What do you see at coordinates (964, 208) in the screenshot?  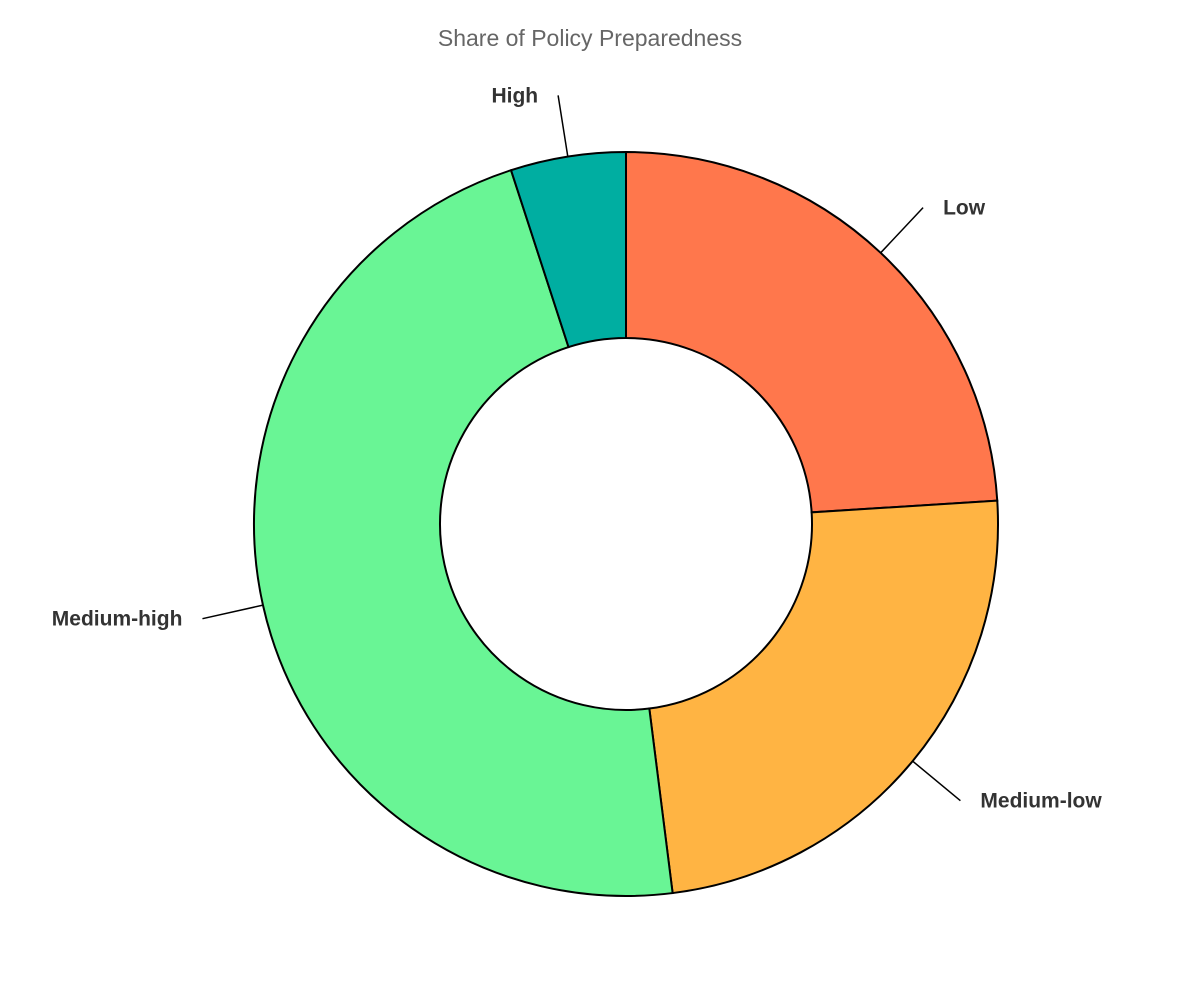 I see `slice-label-low: Low` at bounding box center [964, 208].